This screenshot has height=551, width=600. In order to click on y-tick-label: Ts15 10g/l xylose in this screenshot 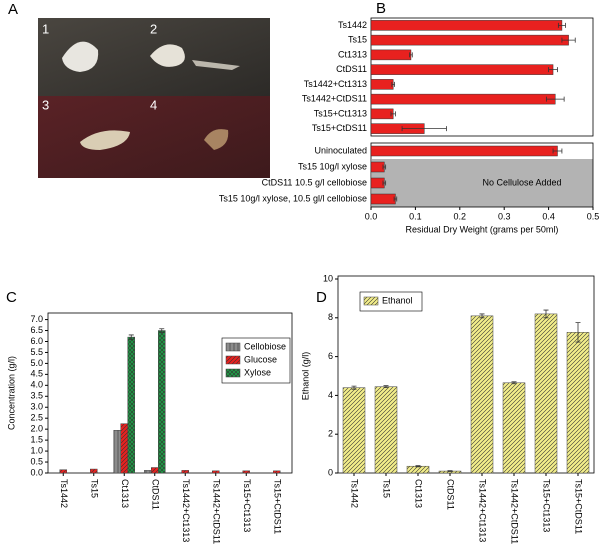, I will do `click(332, 166)`.